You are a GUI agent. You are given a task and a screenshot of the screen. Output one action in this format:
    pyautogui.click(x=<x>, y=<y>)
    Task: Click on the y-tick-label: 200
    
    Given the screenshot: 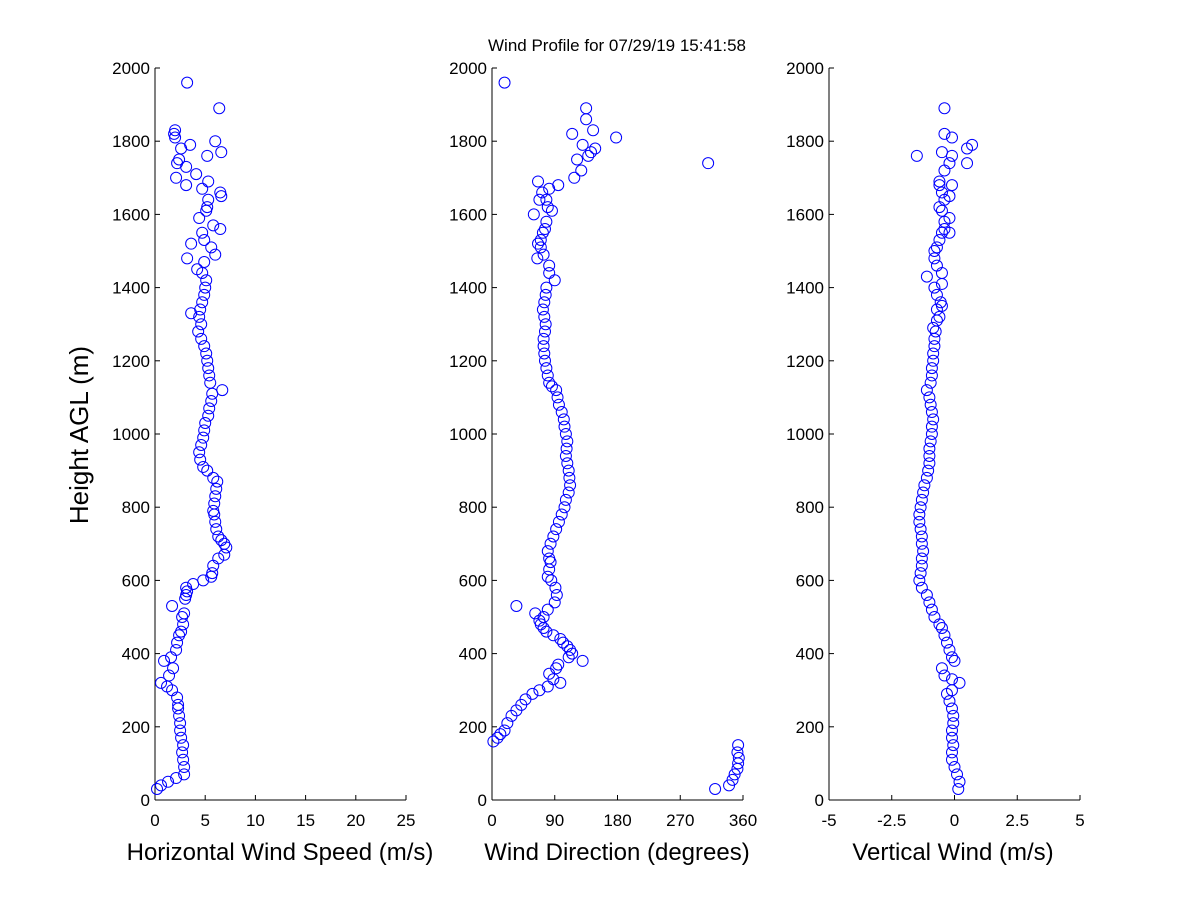 What is the action you would take?
    pyautogui.click(x=136, y=727)
    